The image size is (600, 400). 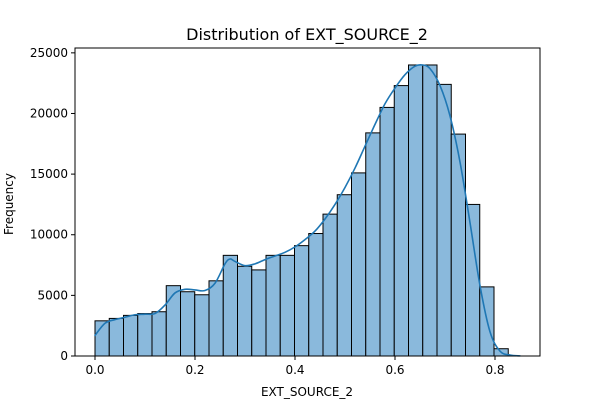 I want to click on y-tick-label: 25000, so click(x=49, y=53).